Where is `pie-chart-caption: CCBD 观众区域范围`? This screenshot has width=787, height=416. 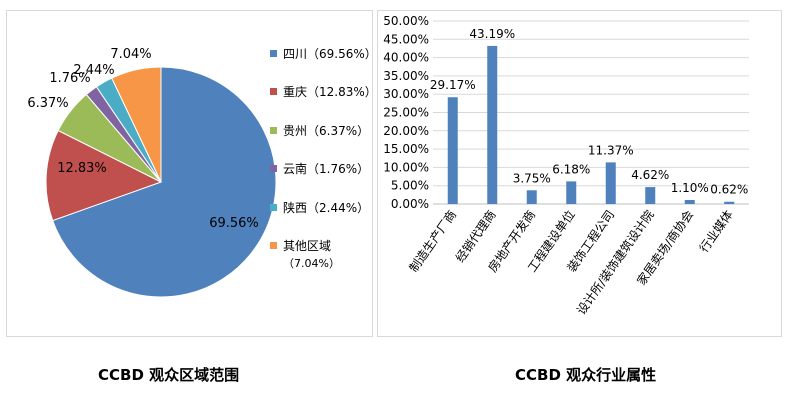 pie-chart-caption: CCBD 观众区域范围 is located at coordinates (169, 375).